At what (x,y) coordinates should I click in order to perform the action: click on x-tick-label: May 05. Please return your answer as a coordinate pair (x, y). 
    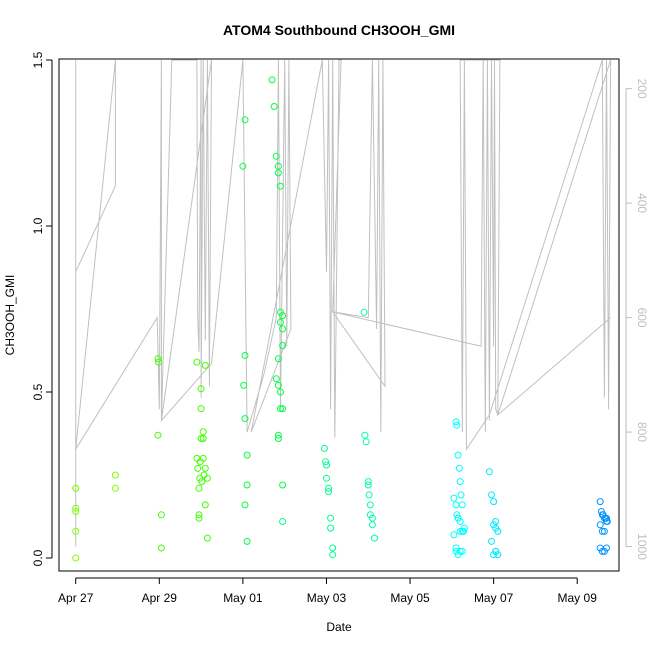
    Looking at the image, I should click on (410, 598).